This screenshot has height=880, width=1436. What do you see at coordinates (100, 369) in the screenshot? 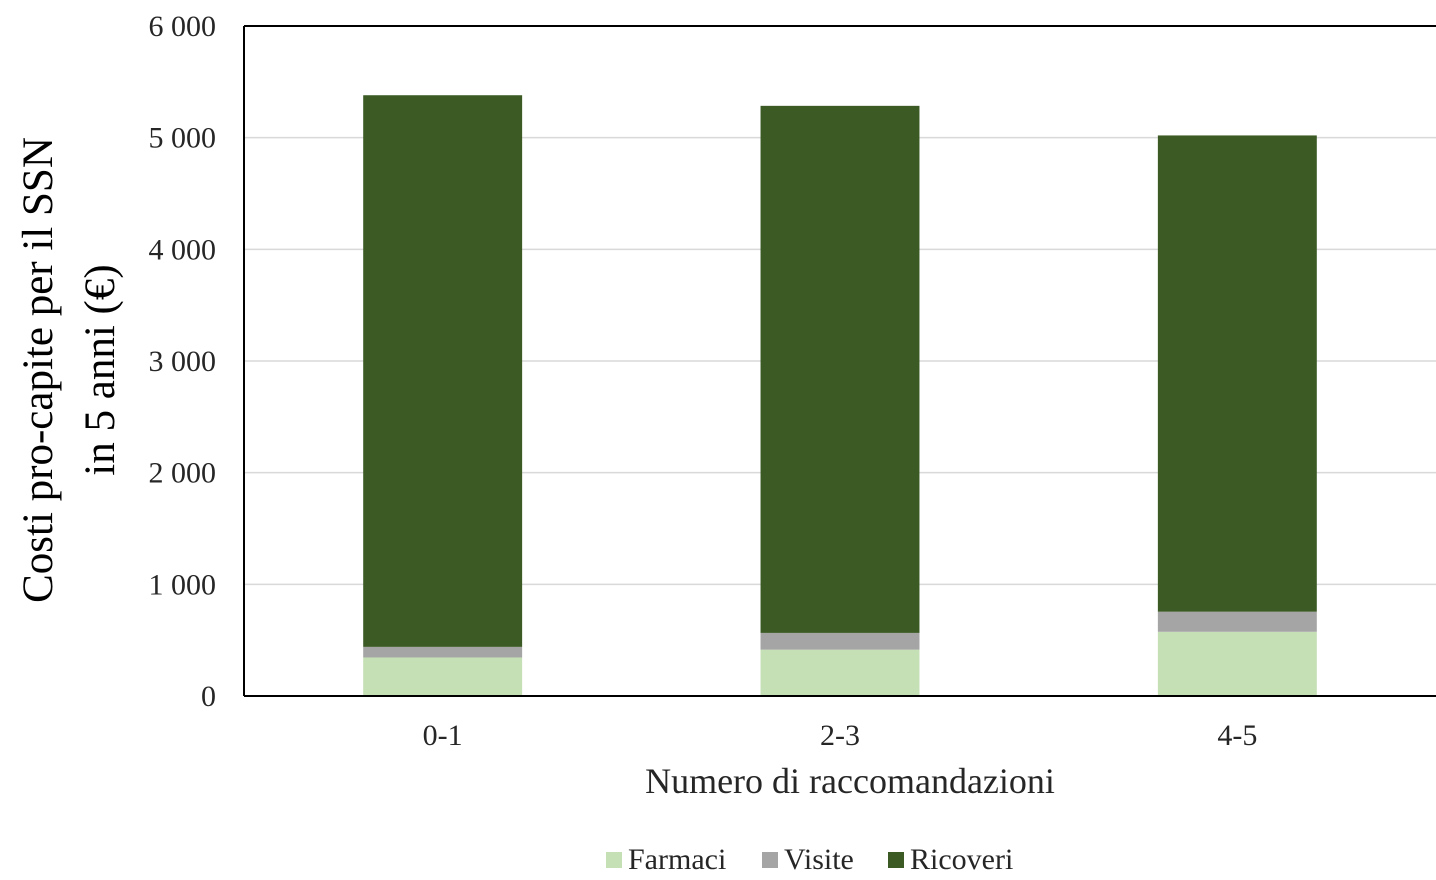
I see `y-axis-title-line-2: in 5 anni (€)` at bounding box center [100, 369].